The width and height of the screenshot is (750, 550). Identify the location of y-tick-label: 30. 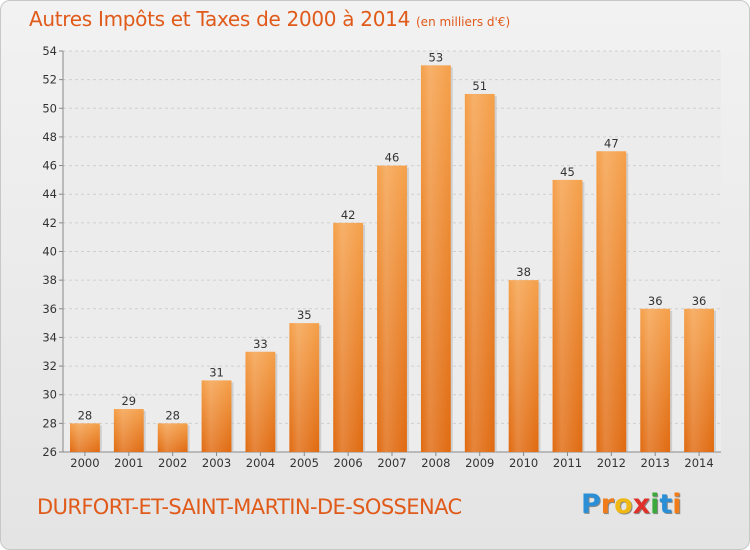
(49, 395).